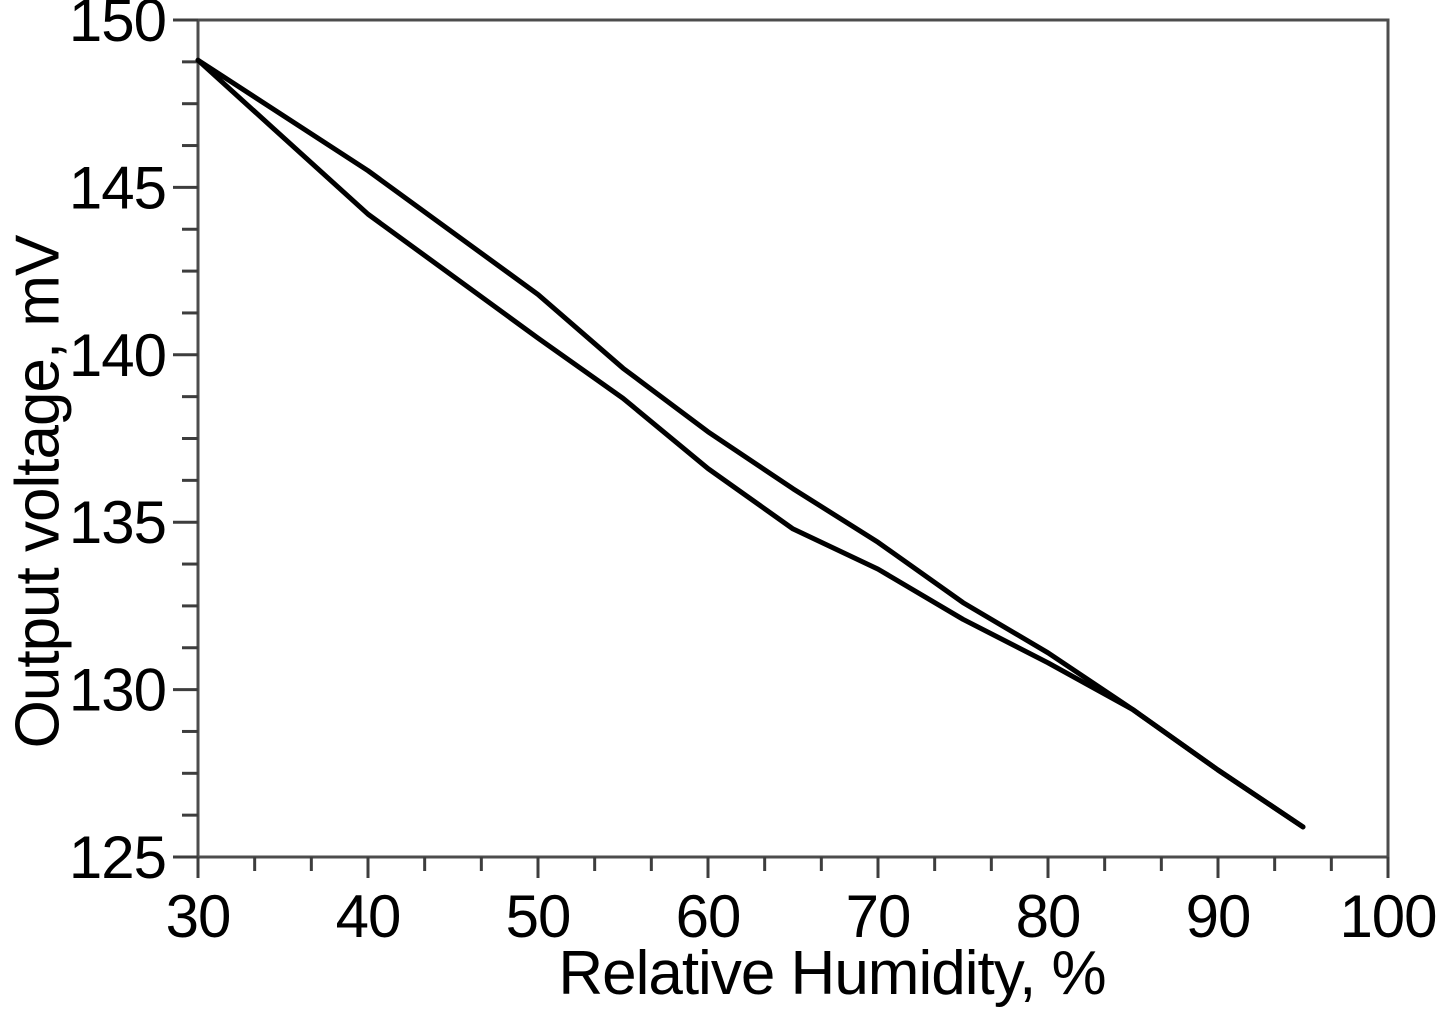  Describe the element at coordinates (117, 355) in the screenshot. I see `y-tick-label-140: 140` at that location.